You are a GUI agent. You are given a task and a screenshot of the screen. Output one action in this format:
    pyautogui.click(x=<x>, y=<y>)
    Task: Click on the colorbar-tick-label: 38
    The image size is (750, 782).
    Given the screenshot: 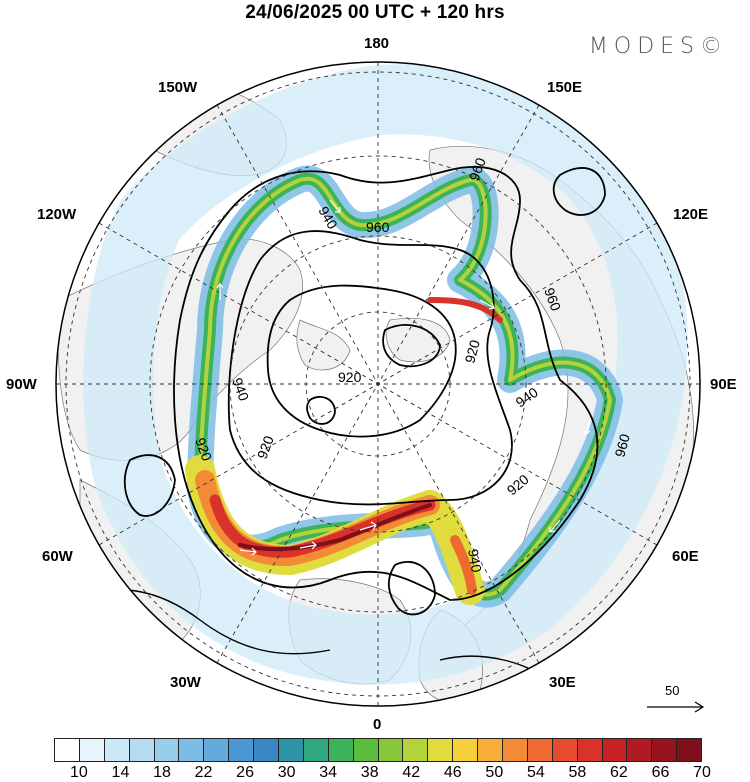 What is the action you would take?
    pyautogui.click(x=369, y=772)
    